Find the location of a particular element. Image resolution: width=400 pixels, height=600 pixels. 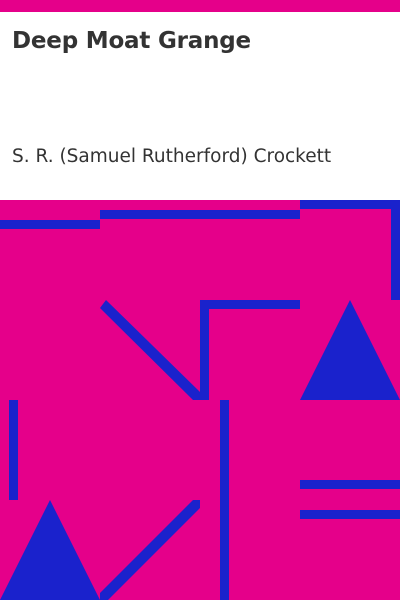

top-accent-strip is located at coordinates (200, 6).